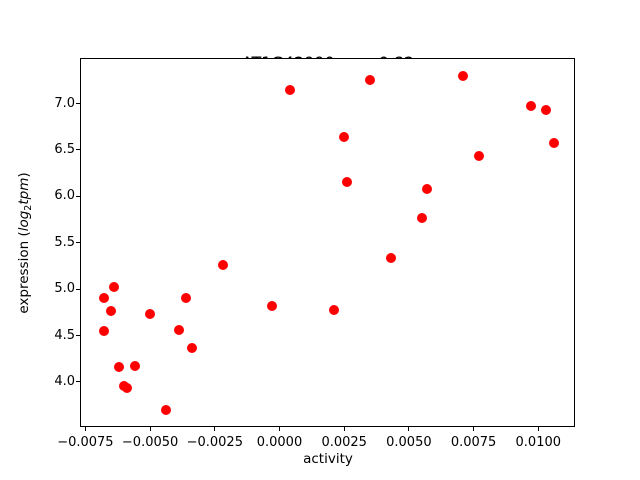 The image size is (640, 480). What do you see at coordinates (24, 175) in the screenshot?
I see `y-axis-label-close: )` at bounding box center [24, 175].